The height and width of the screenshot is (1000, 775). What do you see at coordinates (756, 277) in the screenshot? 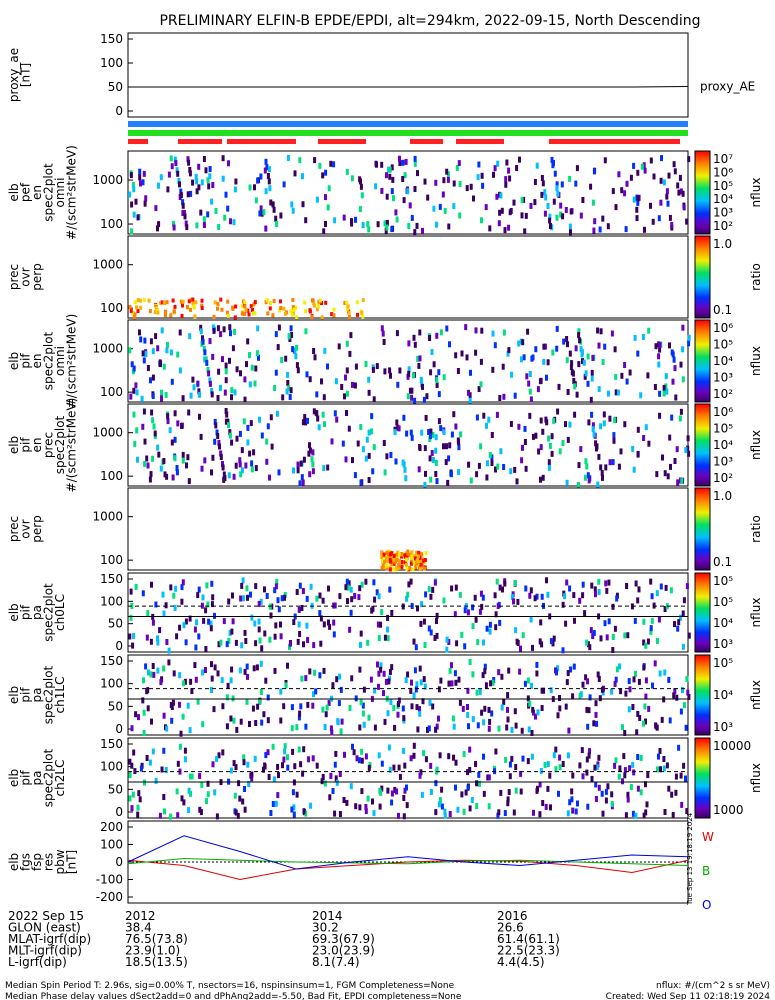
I see `colorbar-title: ratio` at bounding box center [756, 277].